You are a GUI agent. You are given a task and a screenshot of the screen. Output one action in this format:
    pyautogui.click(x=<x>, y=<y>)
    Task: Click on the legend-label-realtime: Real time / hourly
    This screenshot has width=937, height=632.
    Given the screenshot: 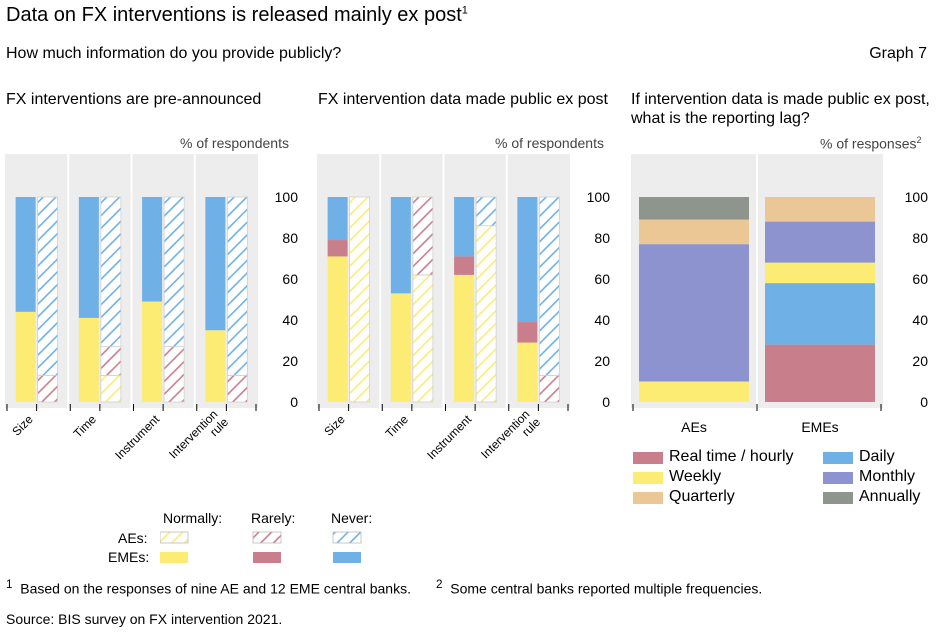 What is the action you would take?
    pyautogui.click(x=731, y=456)
    